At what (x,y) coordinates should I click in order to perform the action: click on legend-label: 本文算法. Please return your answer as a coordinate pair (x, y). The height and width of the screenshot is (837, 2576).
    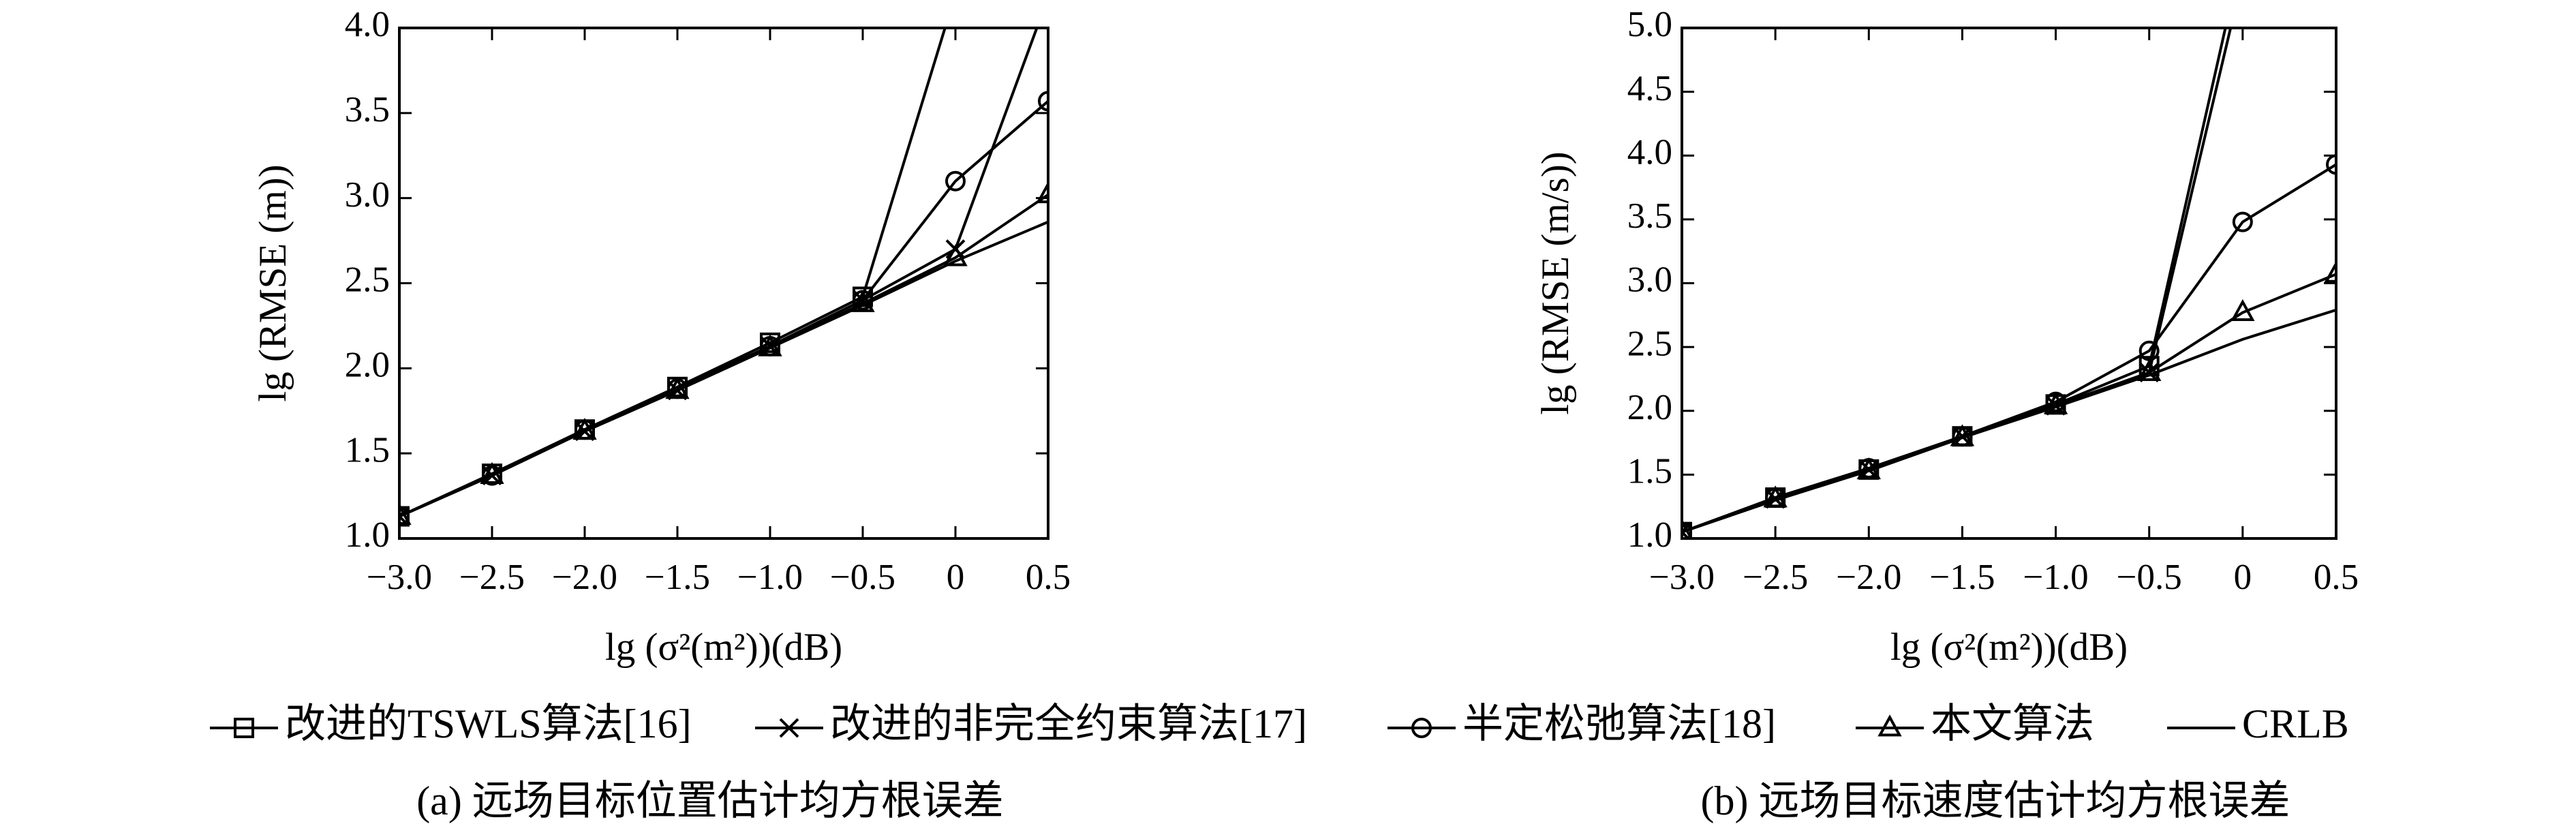
    Looking at the image, I should click on (2012, 723).